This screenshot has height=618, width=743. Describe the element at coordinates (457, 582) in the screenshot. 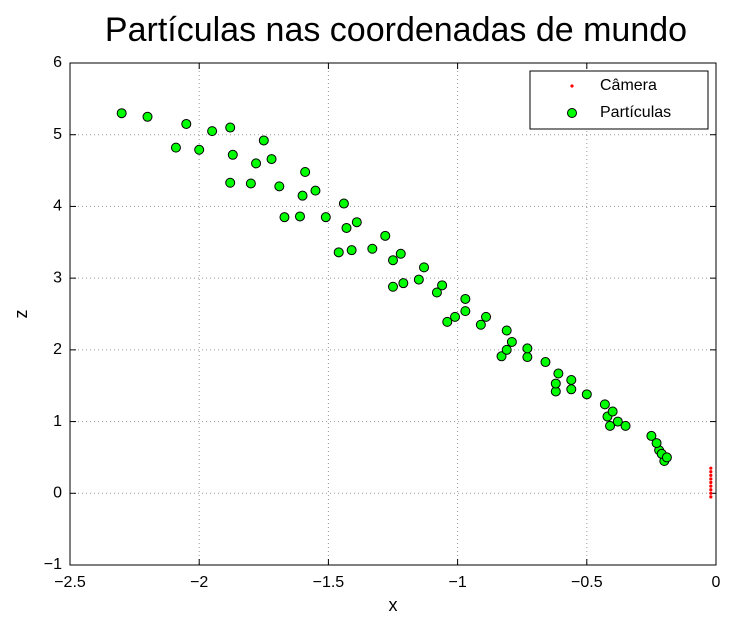

I see `x-tick-label: −1` at that location.